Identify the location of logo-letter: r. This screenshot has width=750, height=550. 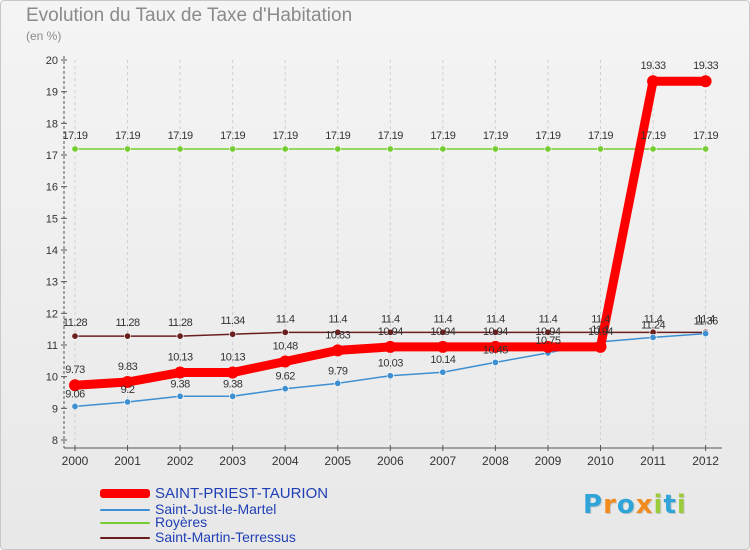
(610, 505).